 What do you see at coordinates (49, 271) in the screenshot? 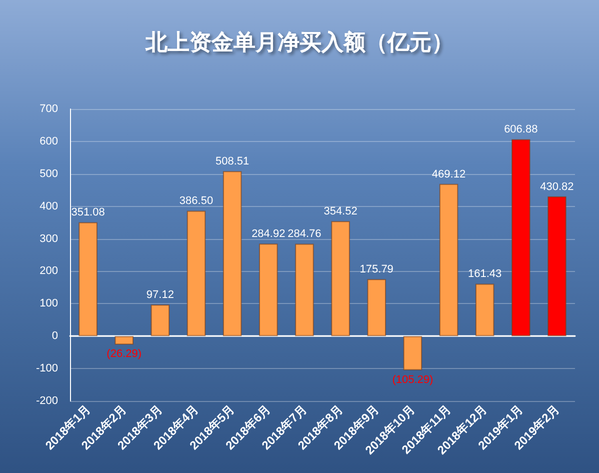
I see `y-tick-label: 200` at bounding box center [49, 271].